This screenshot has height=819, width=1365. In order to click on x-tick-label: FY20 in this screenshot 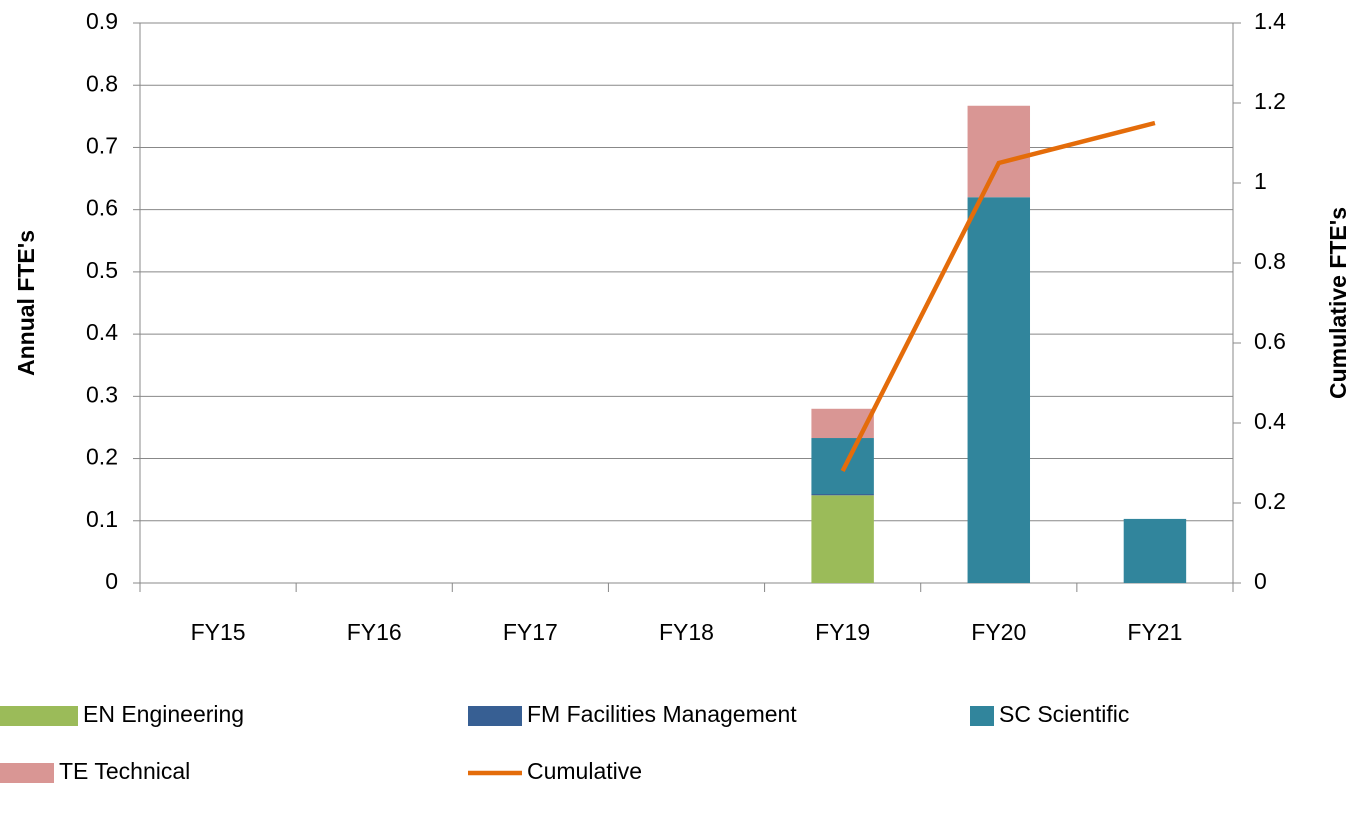, I will do `click(998, 632)`.